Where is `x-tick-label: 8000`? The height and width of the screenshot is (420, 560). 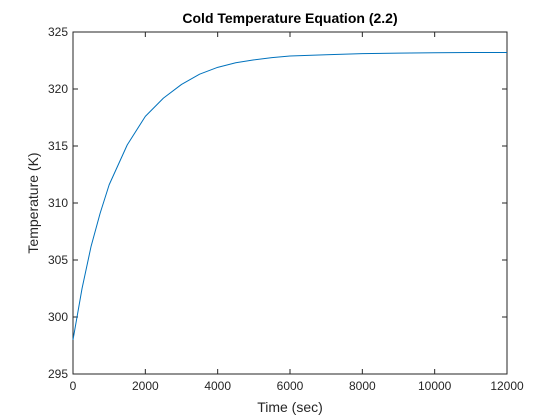 x-tick-label: 8000 is located at coordinates (362, 386).